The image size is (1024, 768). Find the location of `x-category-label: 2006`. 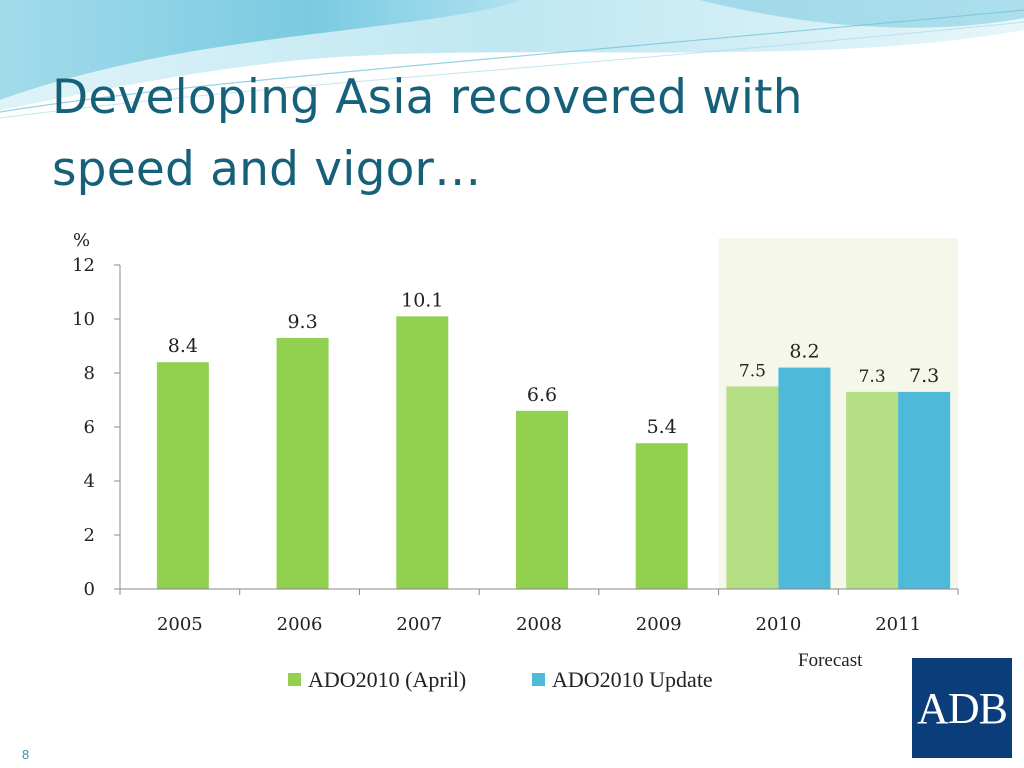

x-category-label: 2006 is located at coordinates (300, 624).